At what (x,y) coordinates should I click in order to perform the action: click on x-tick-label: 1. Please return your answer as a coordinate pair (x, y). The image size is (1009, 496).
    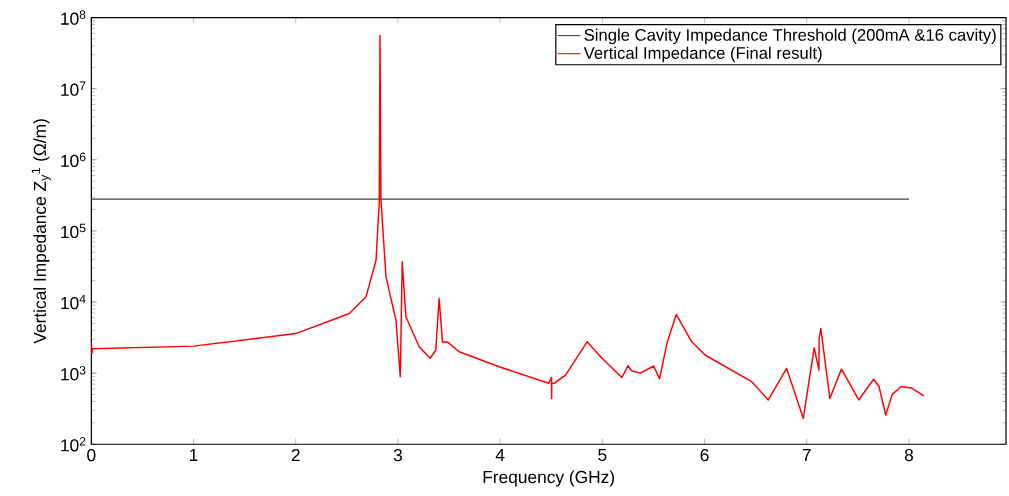
    Looking at the image, I should click on (194, 454).